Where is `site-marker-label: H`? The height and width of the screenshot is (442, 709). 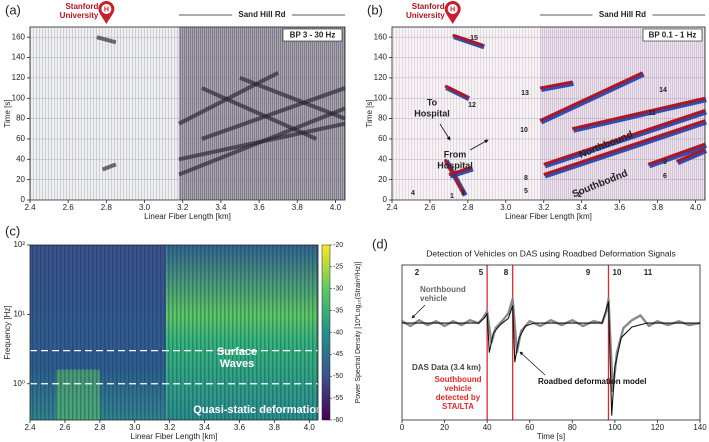 site-marker-label: H is located at coordinates (106, 9).